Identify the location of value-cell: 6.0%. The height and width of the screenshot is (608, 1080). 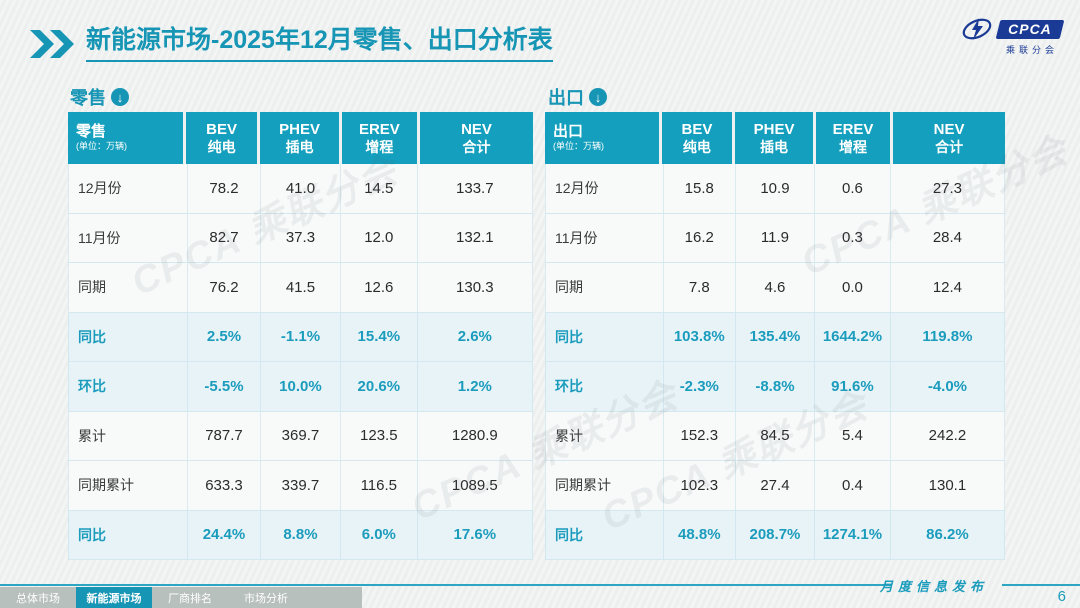
(379, 534).